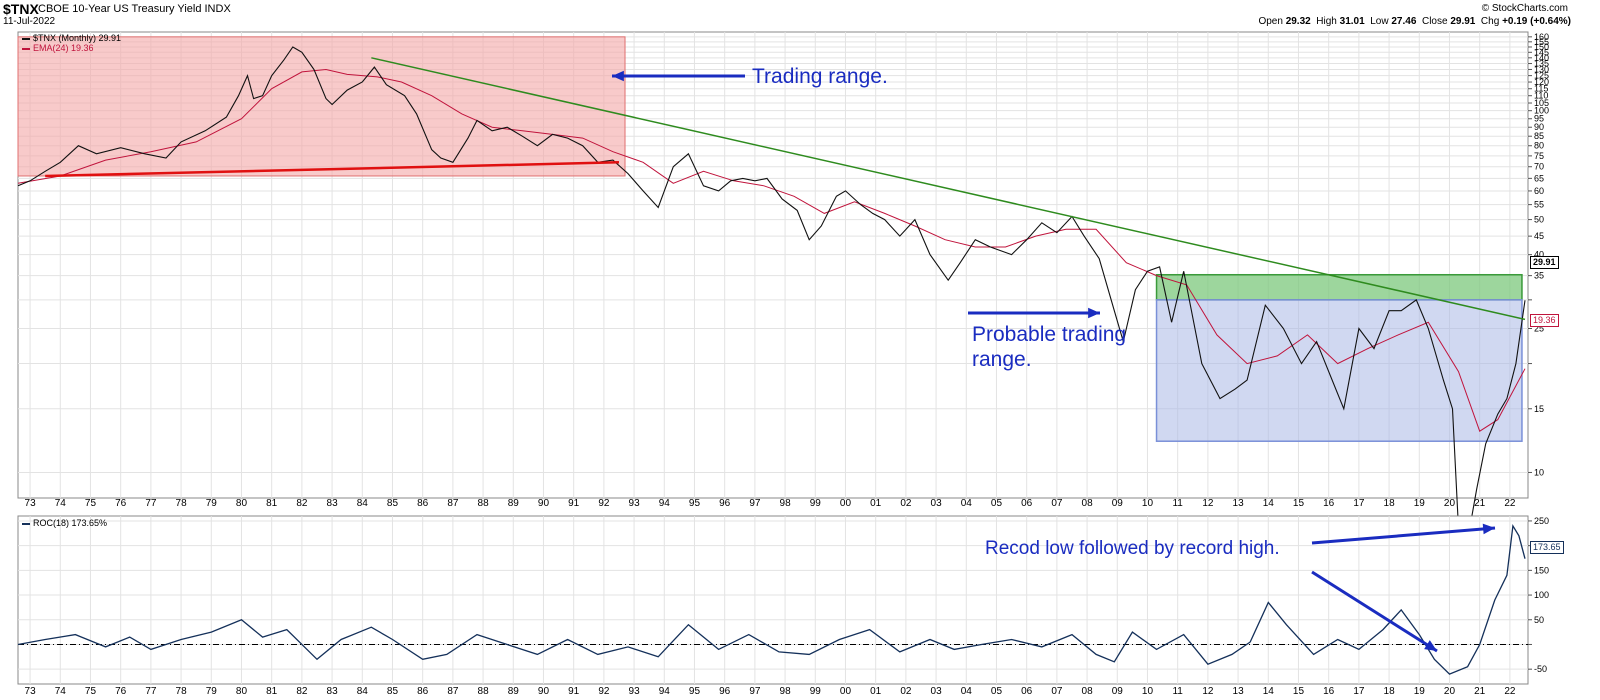 The width and height of the screenshot is (1600, 700). Describe the element at coordinates (1541, 82) in the screenshot. I see `price-y-tick-label: 120` at that location.